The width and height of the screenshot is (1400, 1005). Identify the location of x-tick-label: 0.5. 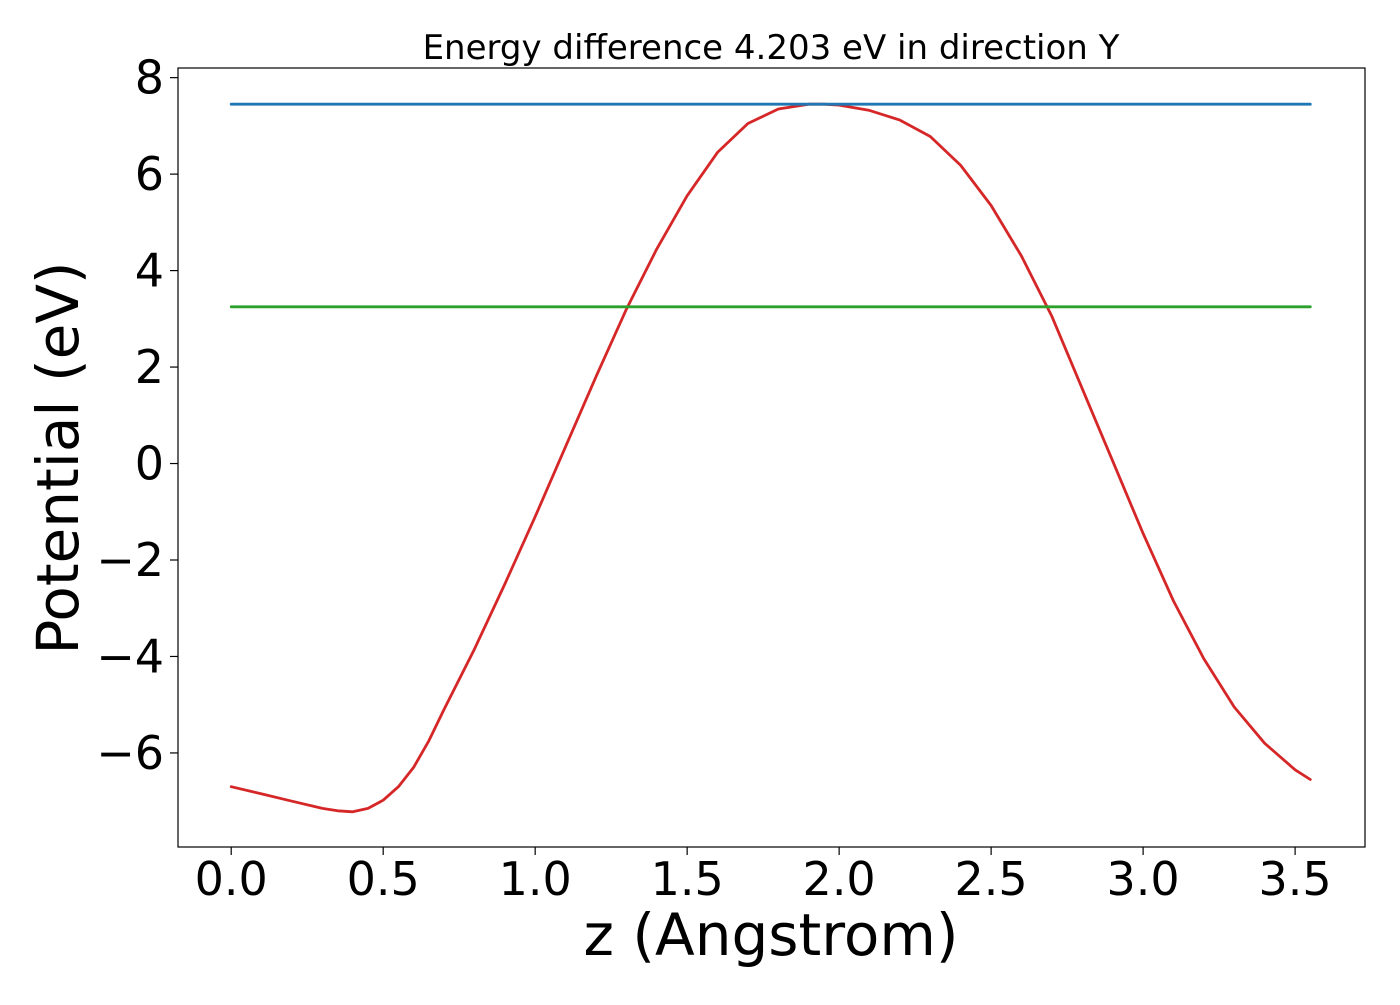
(383, 879).